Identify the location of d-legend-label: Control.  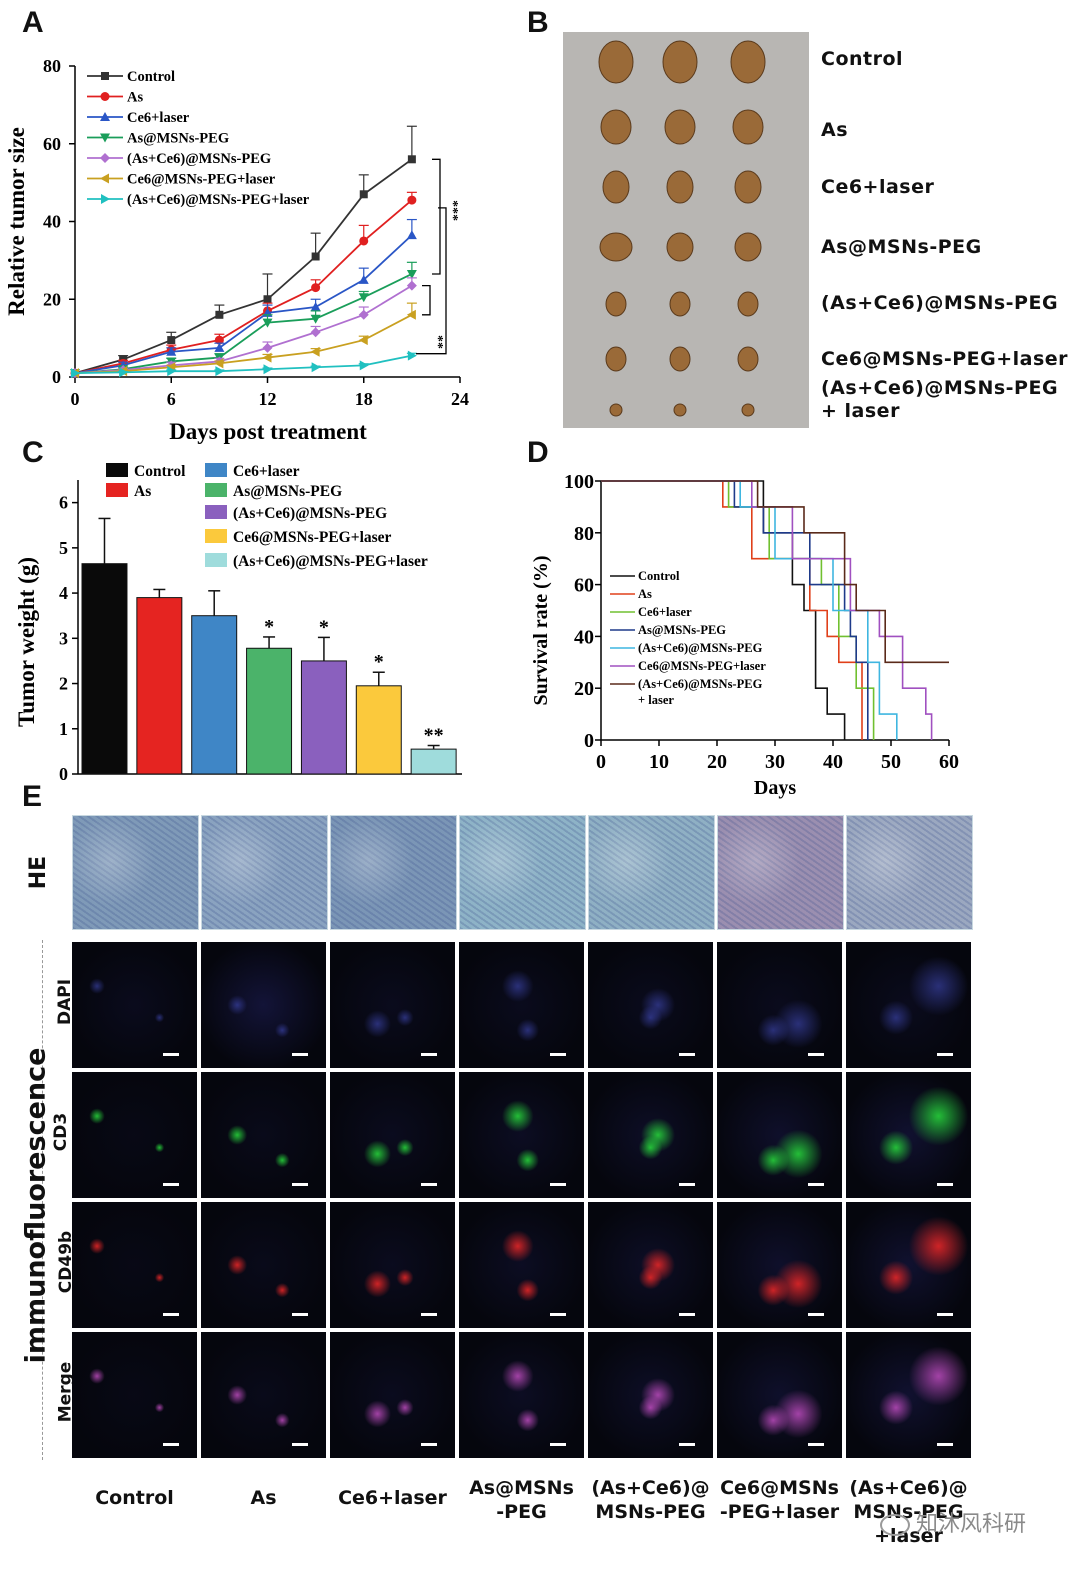
(659, 576).